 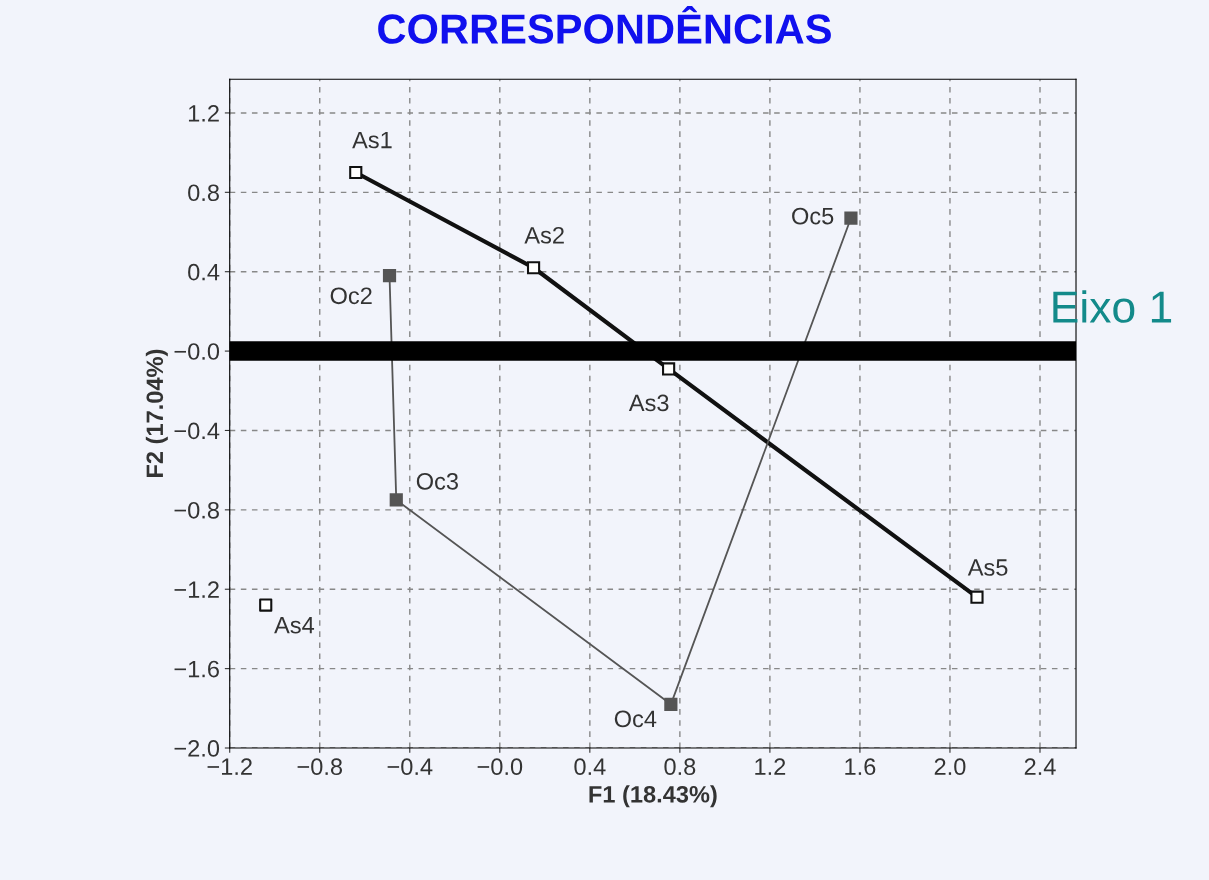 I want to click on x-tick-label: 2.0, so click(x=950, y=767).